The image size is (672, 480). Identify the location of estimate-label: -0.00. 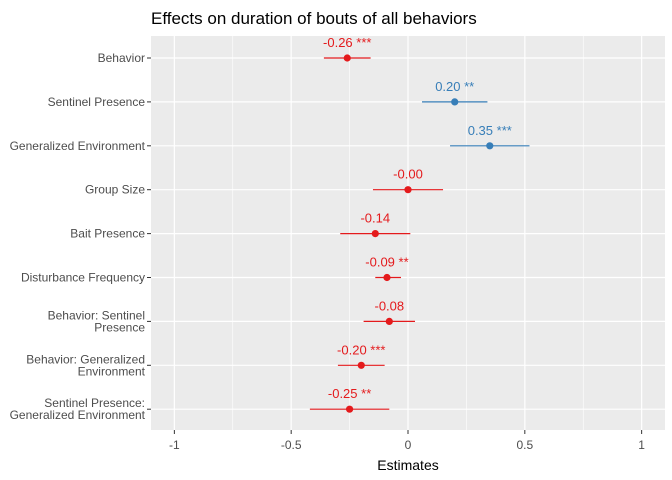
(408, 174).